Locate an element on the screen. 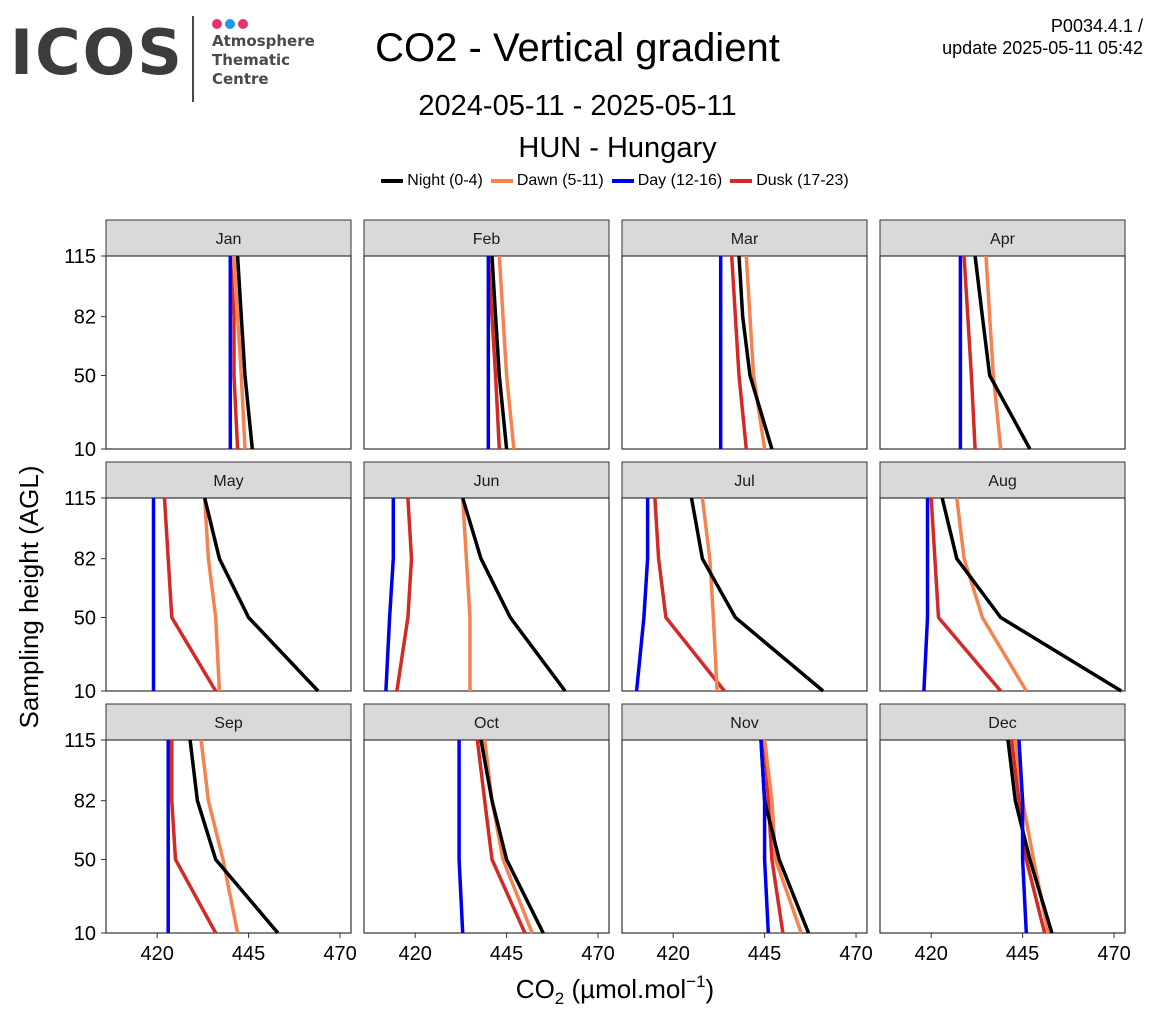  facet-label: Apr is located at coordinates (1003, 239).